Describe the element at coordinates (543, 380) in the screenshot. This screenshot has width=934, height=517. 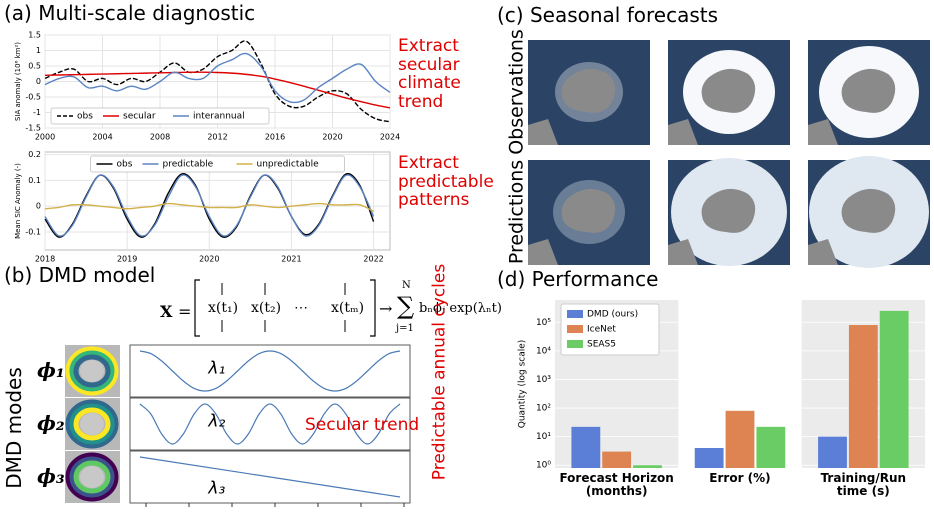
I see `y-tick-label: 10³` at that location.